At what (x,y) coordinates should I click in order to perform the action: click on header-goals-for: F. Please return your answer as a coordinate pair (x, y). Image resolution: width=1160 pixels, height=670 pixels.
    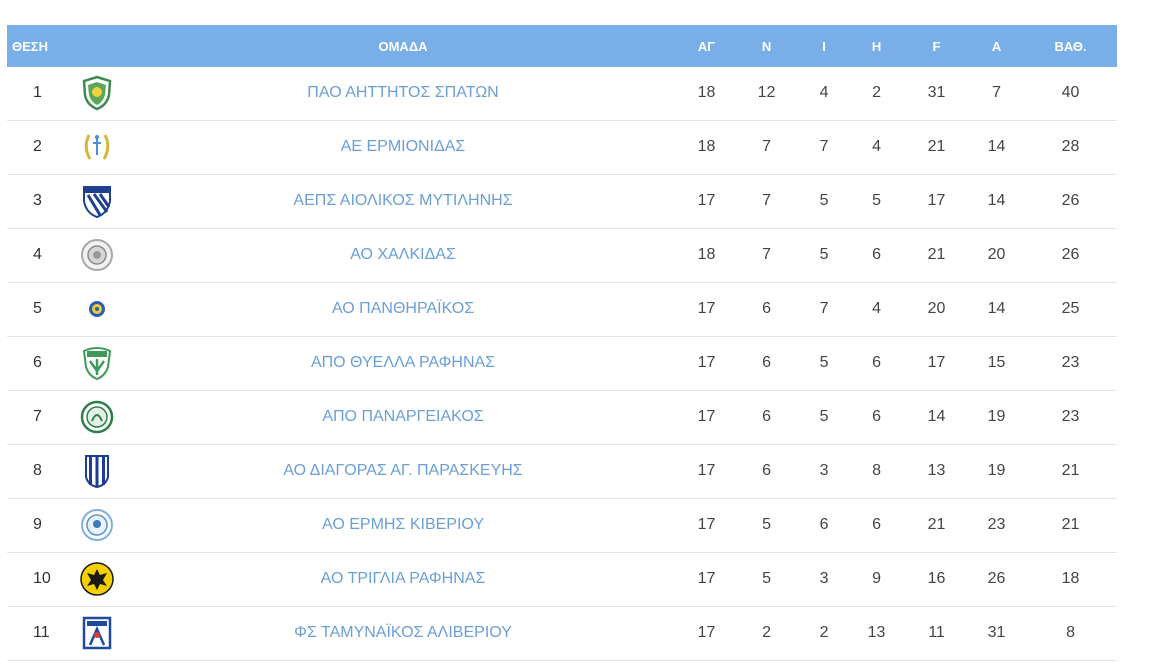
    Looking at the image, I should click on (936, 46).